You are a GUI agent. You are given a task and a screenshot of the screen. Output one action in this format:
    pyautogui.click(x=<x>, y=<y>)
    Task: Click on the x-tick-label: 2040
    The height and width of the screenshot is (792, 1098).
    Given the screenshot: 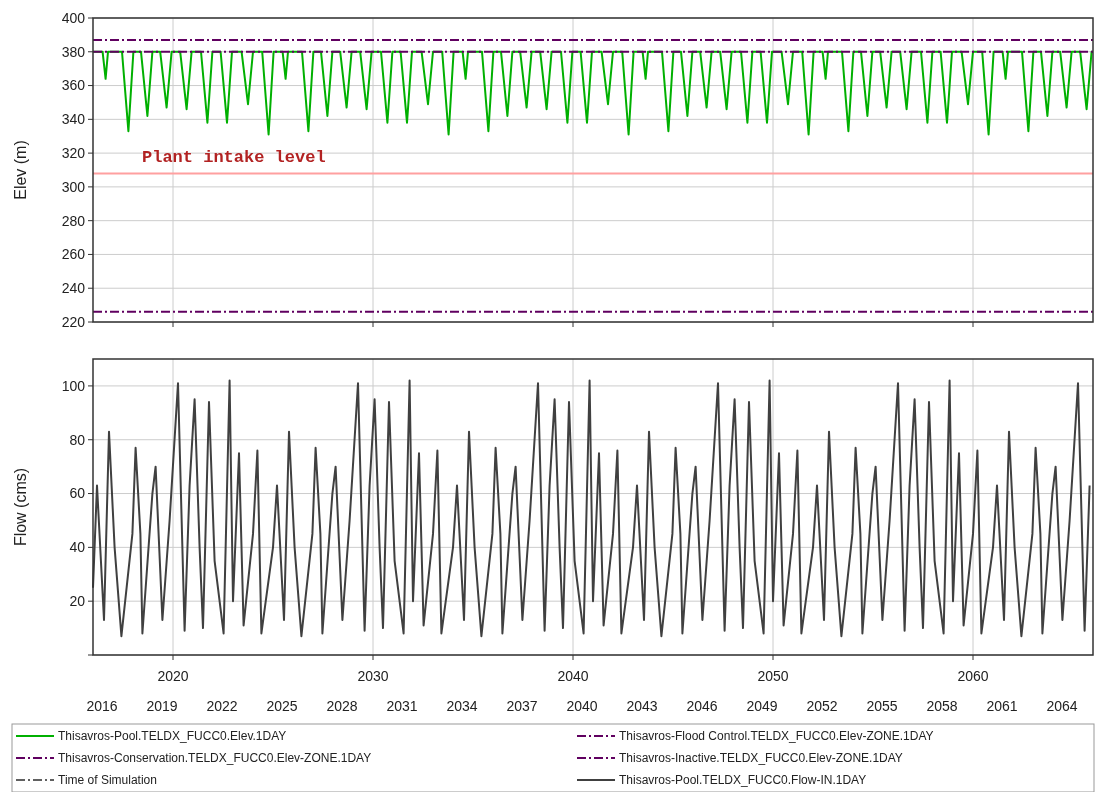 What is the action you would take?
    pyautogui.click(x=573, y=676)
    